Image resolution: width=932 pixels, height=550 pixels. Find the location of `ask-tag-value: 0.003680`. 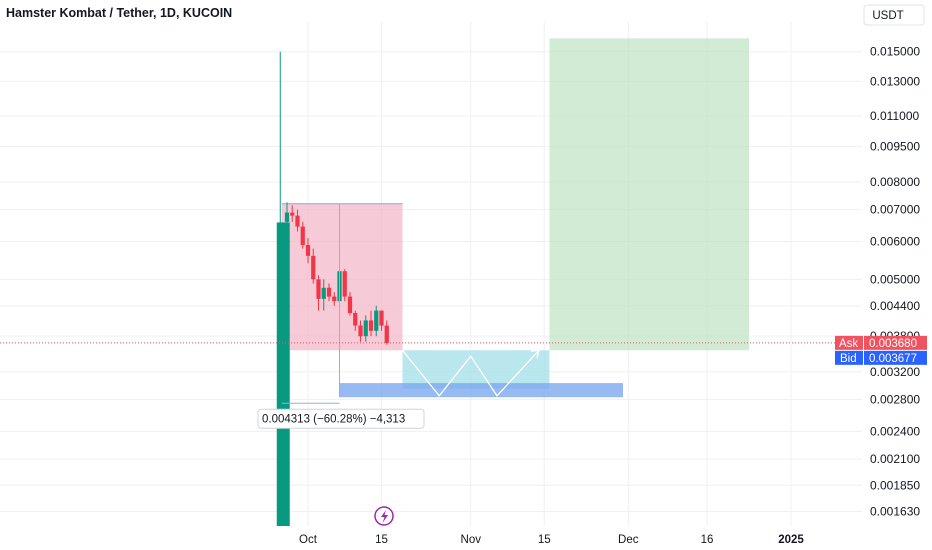

ask-tag-value: 0.003680 is located at coordinates (893, 344).